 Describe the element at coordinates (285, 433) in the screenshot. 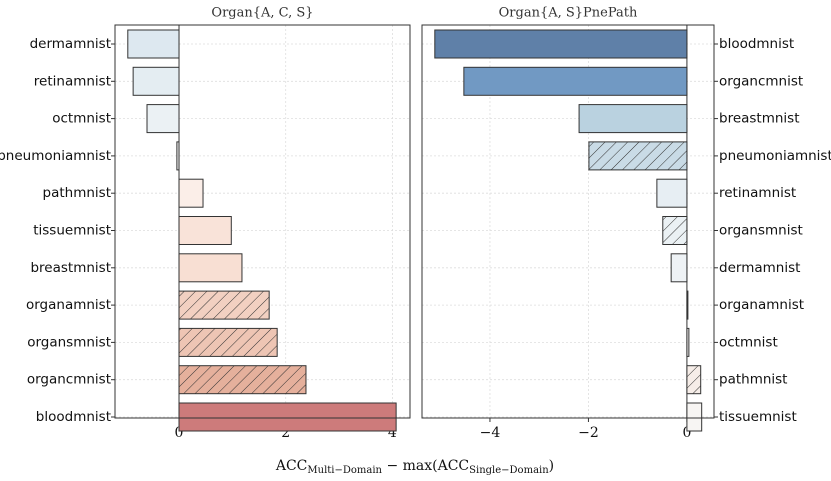

I see `x-tick-label: 2` at that location.